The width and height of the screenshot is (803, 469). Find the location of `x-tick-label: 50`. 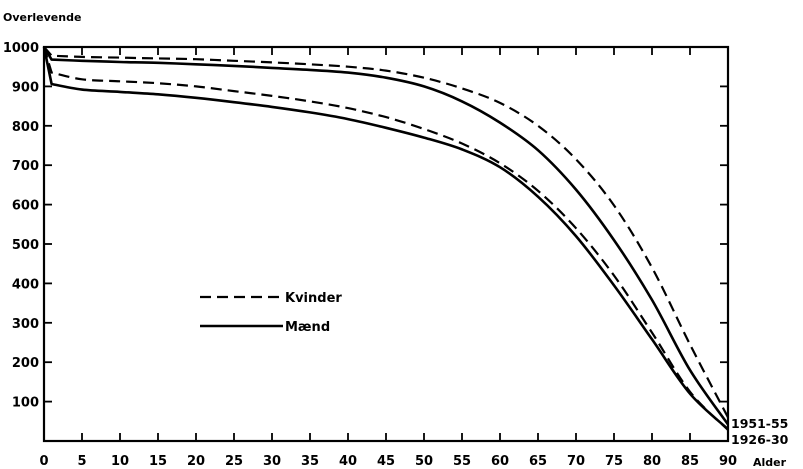

x-tick-label: 50 is located at coordinates (424, 461).